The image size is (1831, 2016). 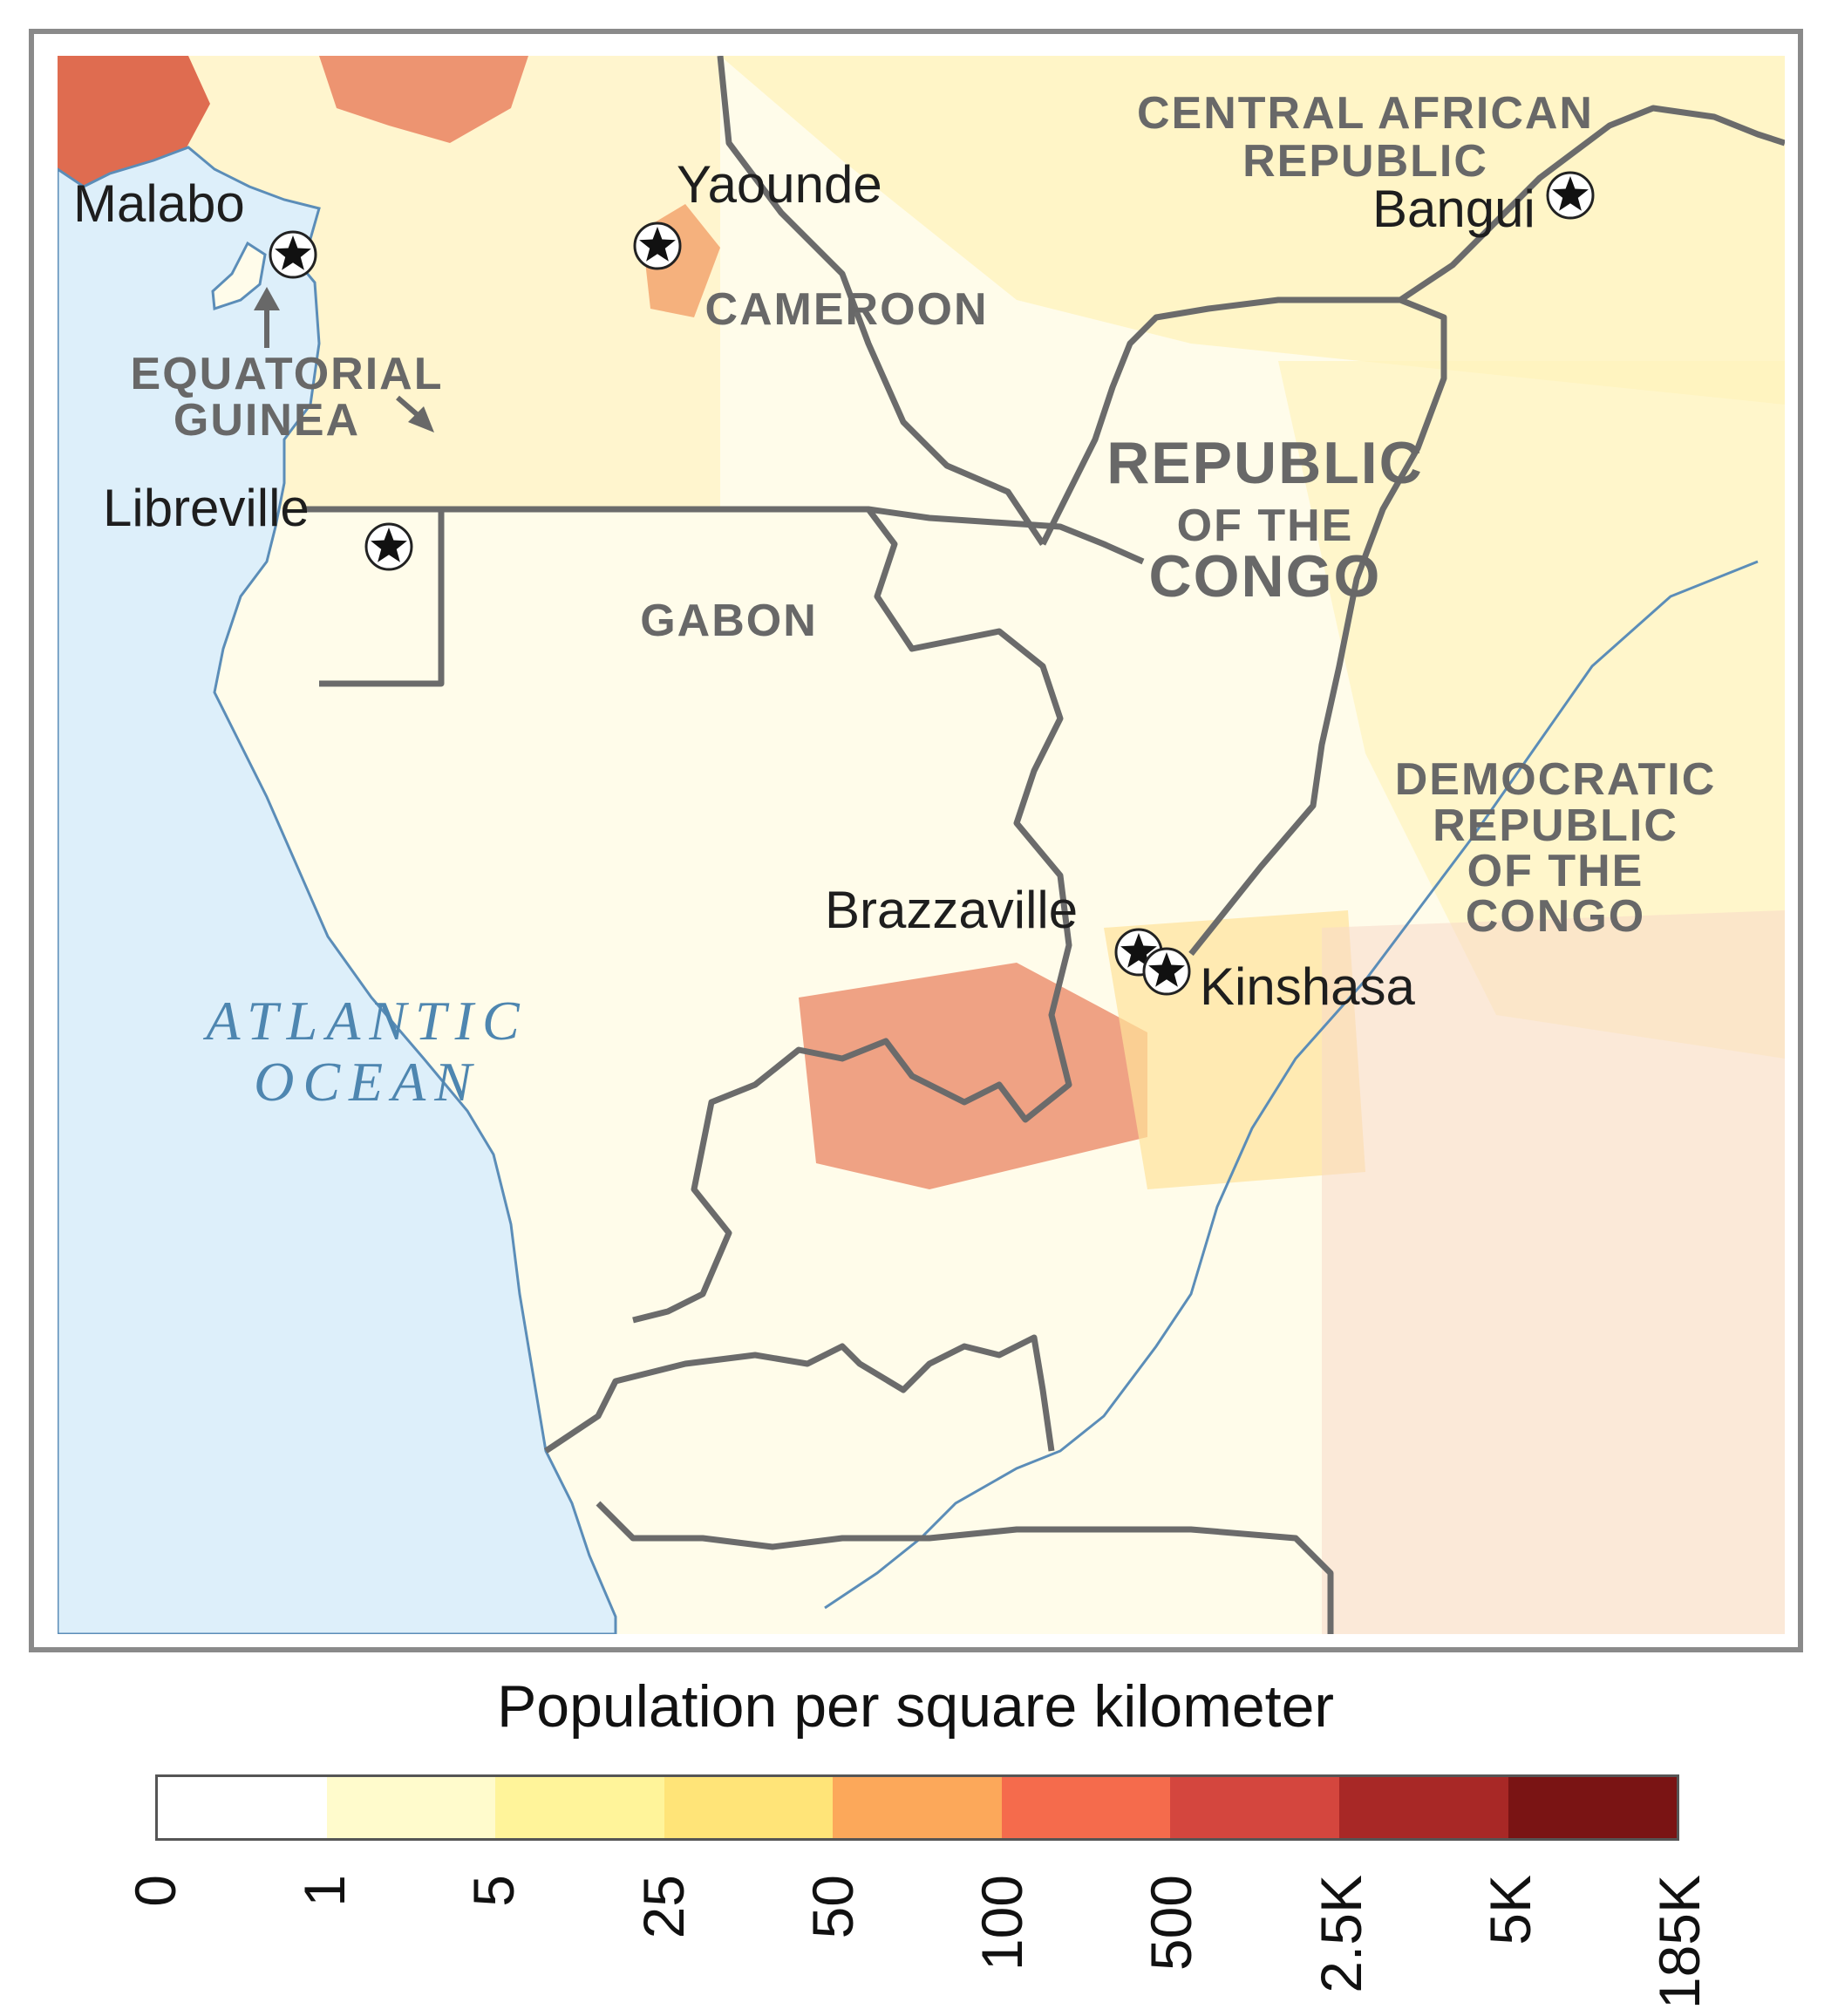 I want to click on legend-tick-label: 0, so click(x=155, y=1891).